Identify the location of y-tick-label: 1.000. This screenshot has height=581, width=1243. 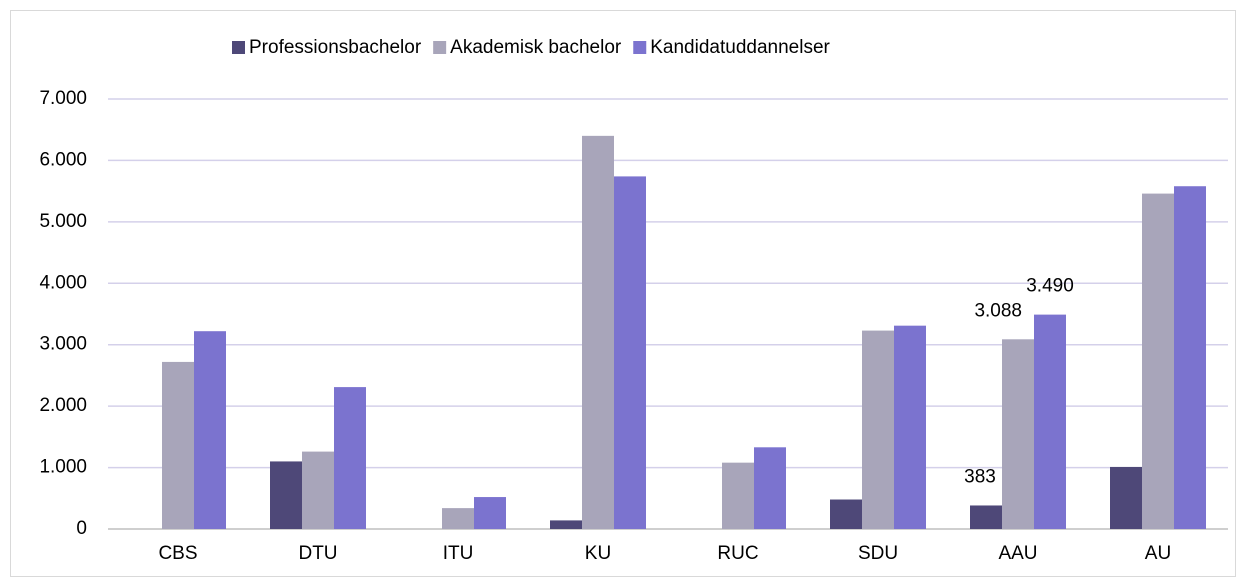
(63, 467).